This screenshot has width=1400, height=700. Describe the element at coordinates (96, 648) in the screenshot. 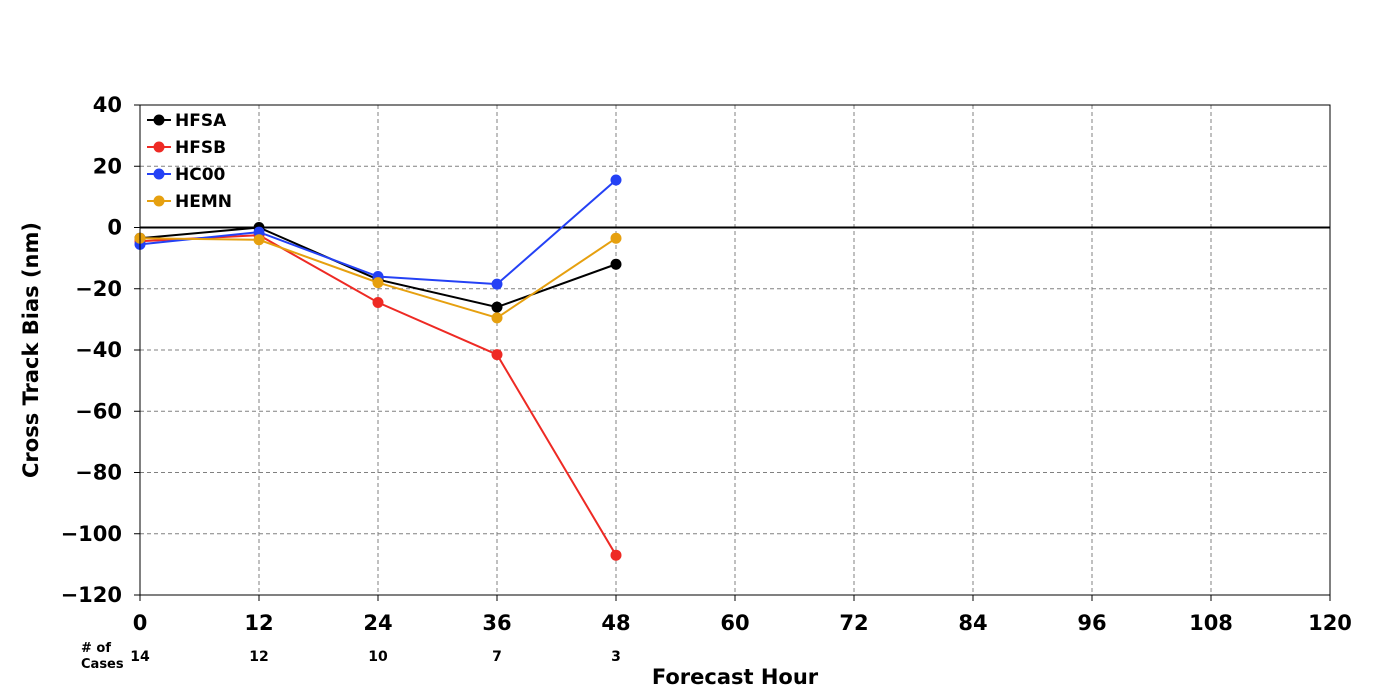

I see `cases-label-line1: # of` at that location.